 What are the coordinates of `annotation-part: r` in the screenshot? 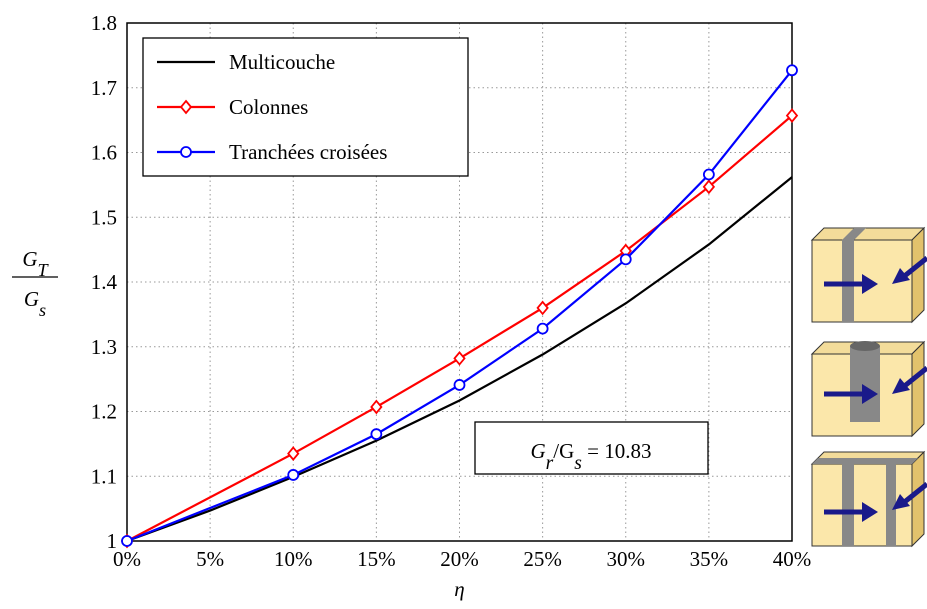 It's located at (550, 463).